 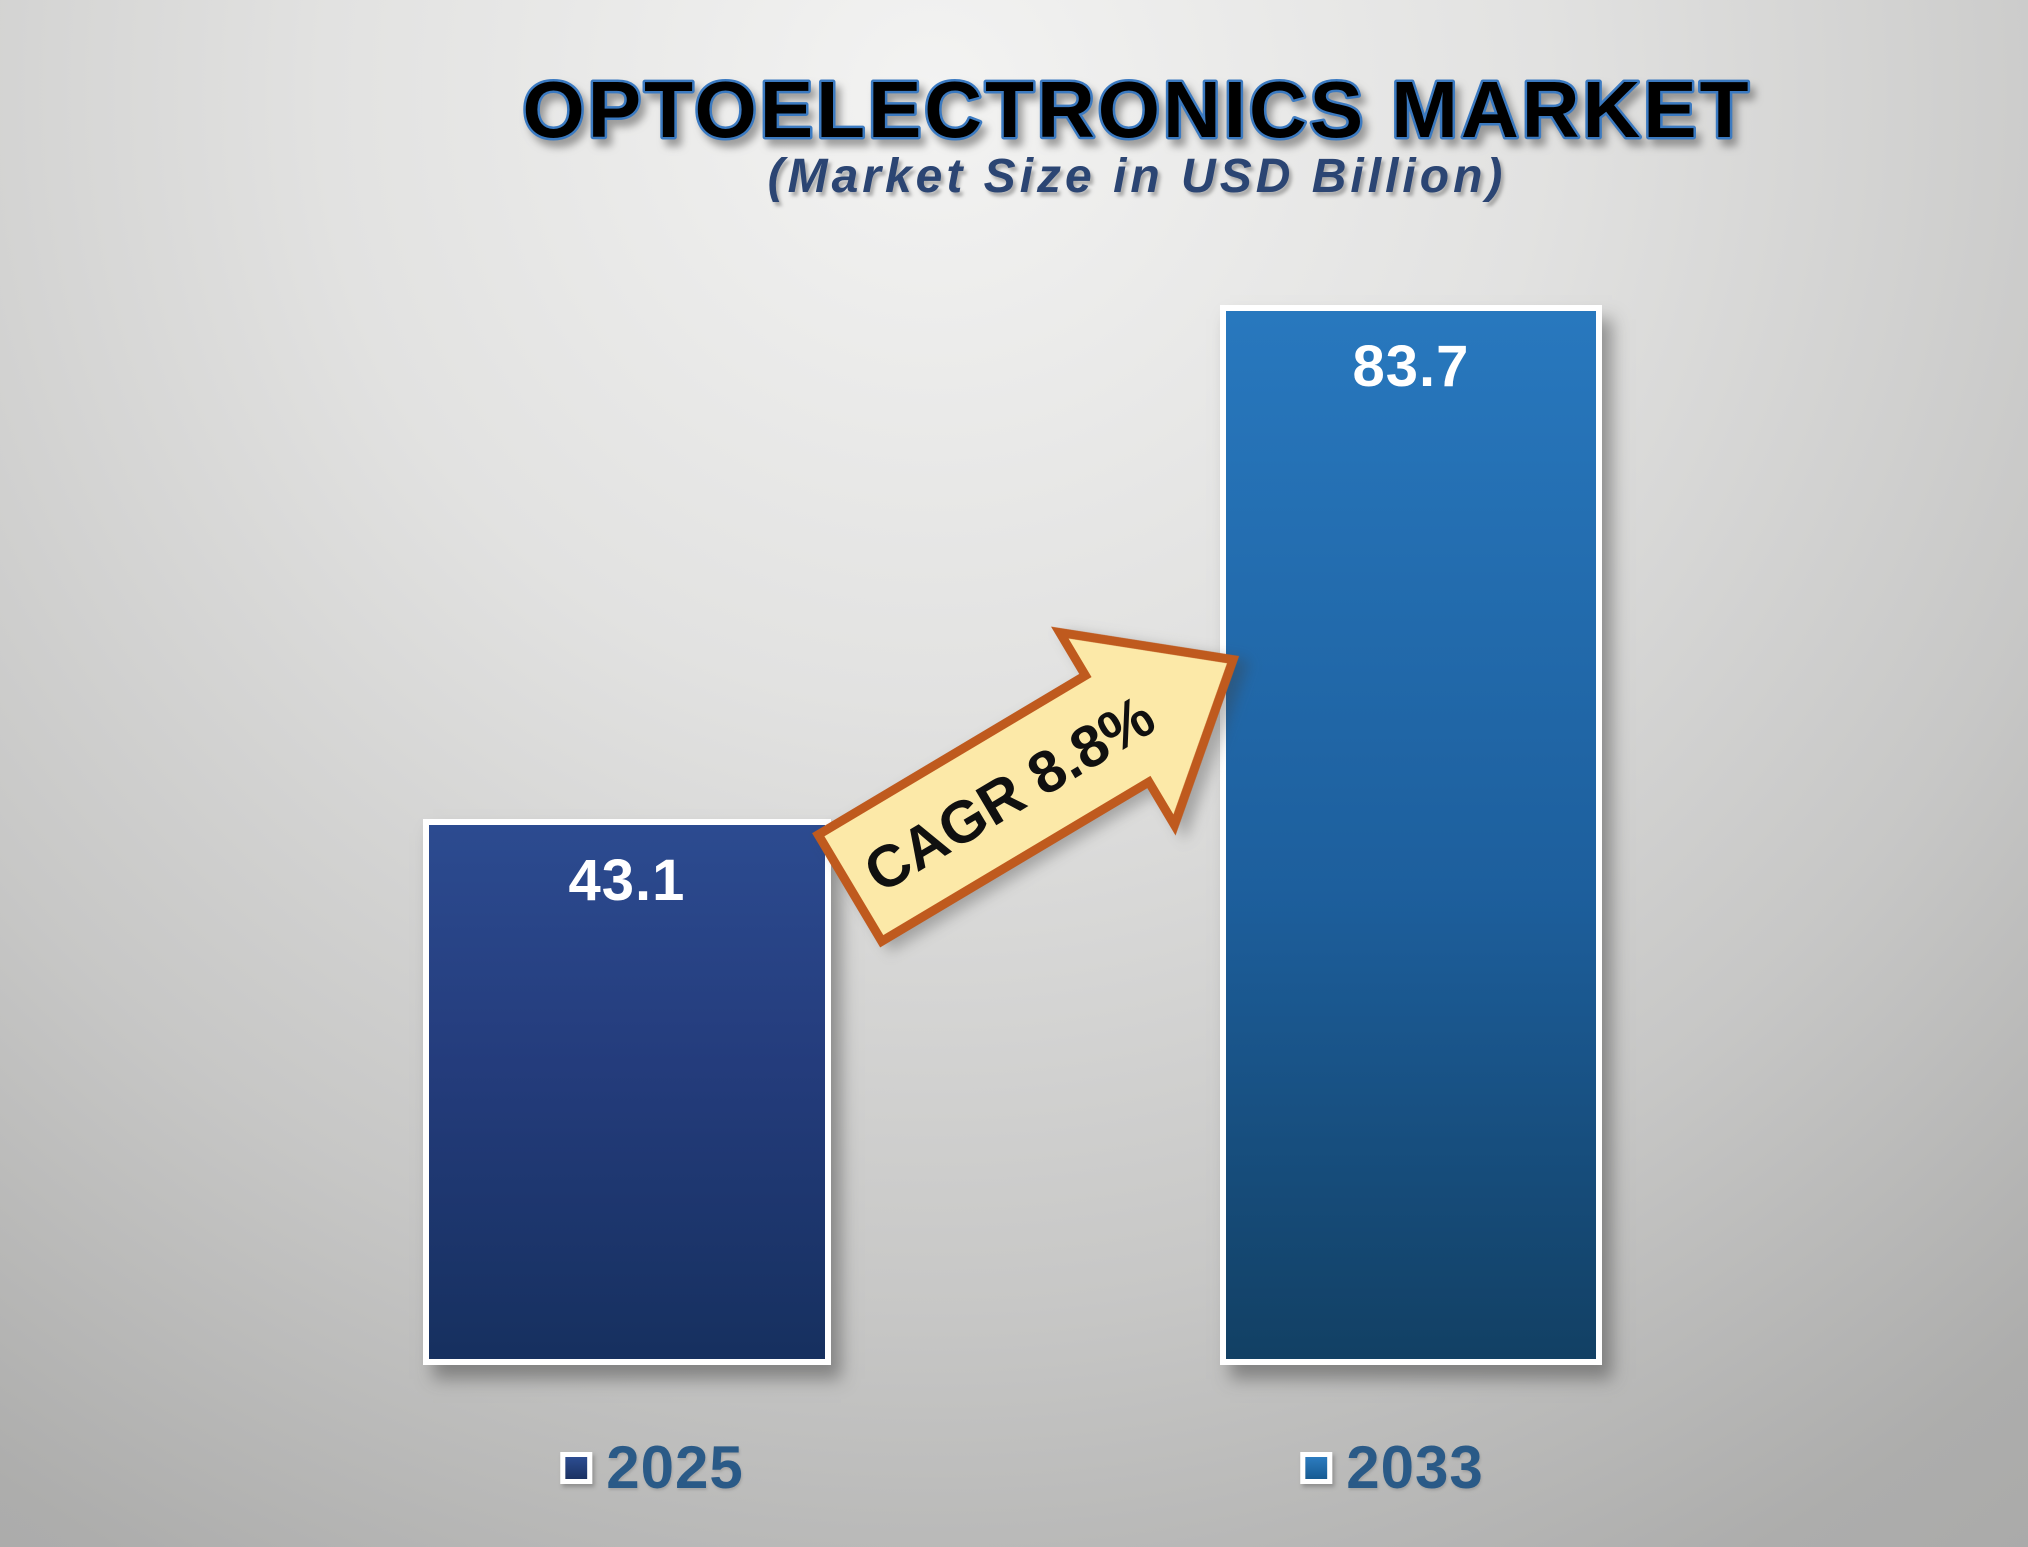 What do you see at coordinates (627, 1092) in the screenshot?
I see `bar-2025: 43.1` at bounding box center [627, 1092].